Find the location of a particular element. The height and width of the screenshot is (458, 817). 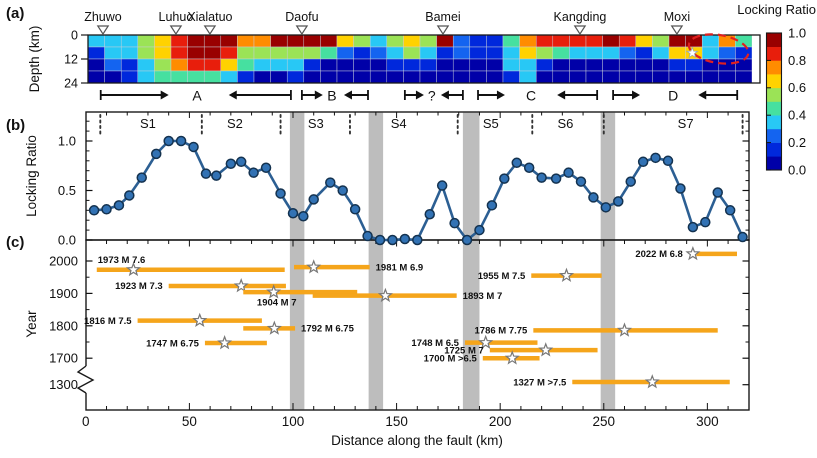

depth-tick-label: 0 is located at coordinates (74, 35).